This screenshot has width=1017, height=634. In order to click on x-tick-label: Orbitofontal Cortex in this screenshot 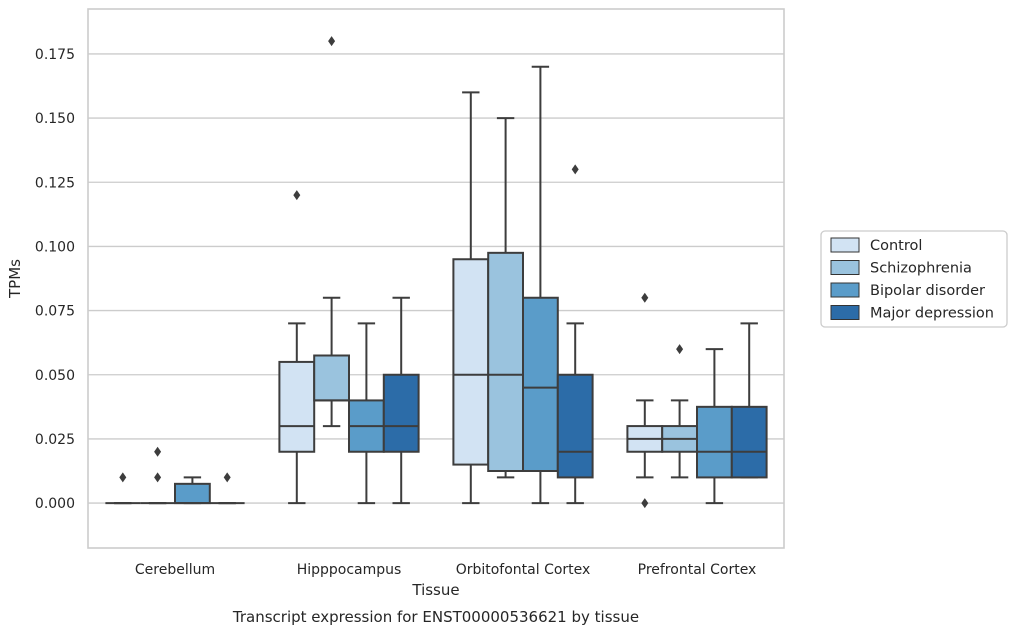, I will do `click(523, 570)`.